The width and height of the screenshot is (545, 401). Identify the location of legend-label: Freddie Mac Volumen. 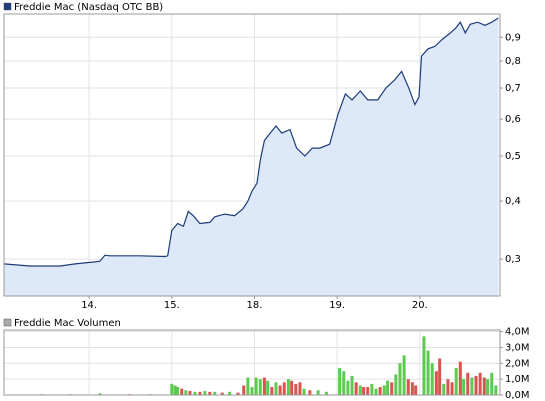
(67, 323).